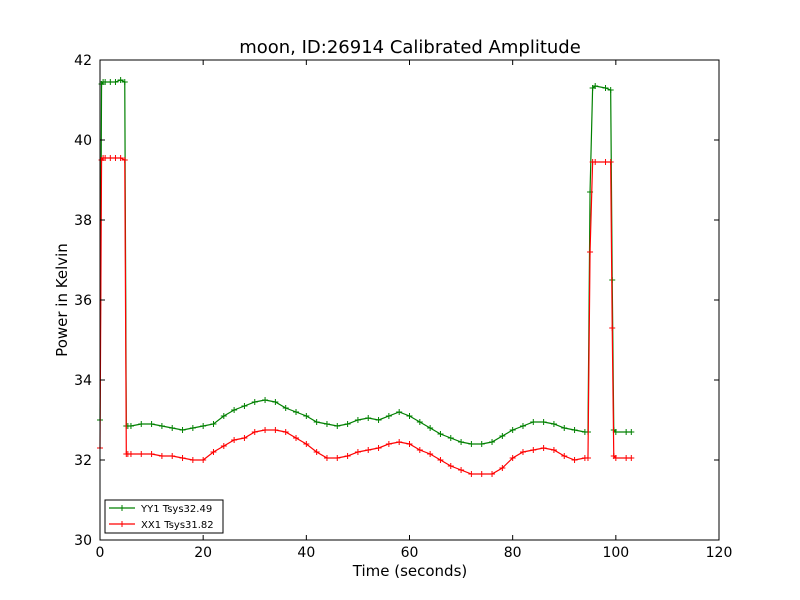 The width and height of the screenshot is (800, 600). What do you see at coordinates (410, 571) in the screenshot?
I see `x-axis-label: Time (seconds)` at bounding box center [410, 571].